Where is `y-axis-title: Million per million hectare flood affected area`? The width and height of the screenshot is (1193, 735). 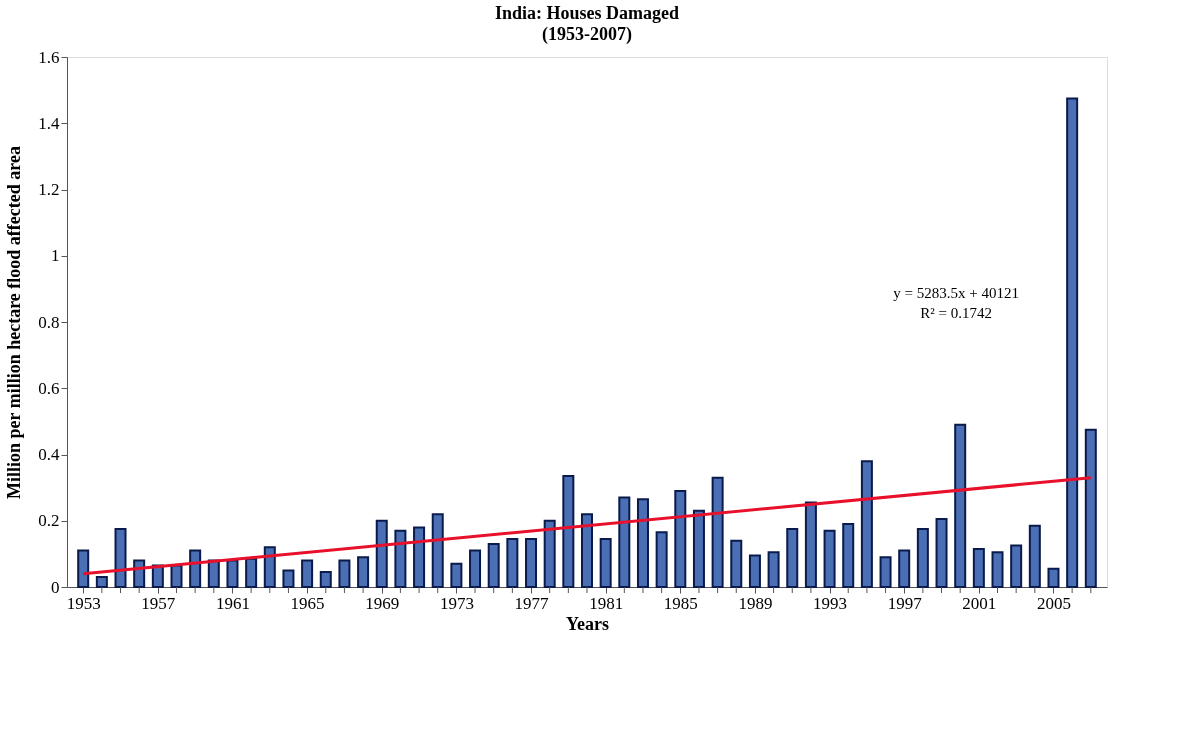
y-axis-title: Million per million hectare flood affected area is located at coordinates (14, 322).